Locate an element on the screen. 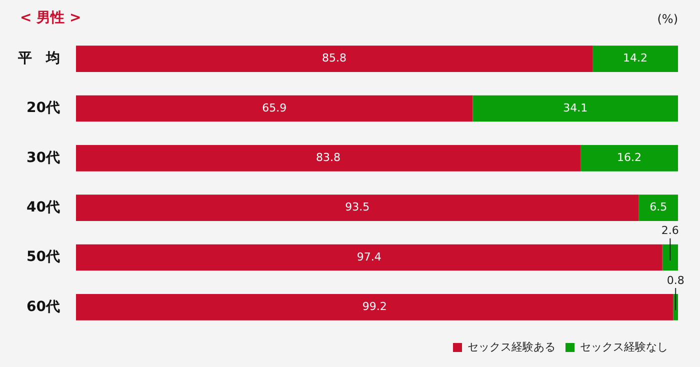 The width and height of the screenshot is (700, 367). legend-label: セックス経験なし is located at coordinates (624, 347).